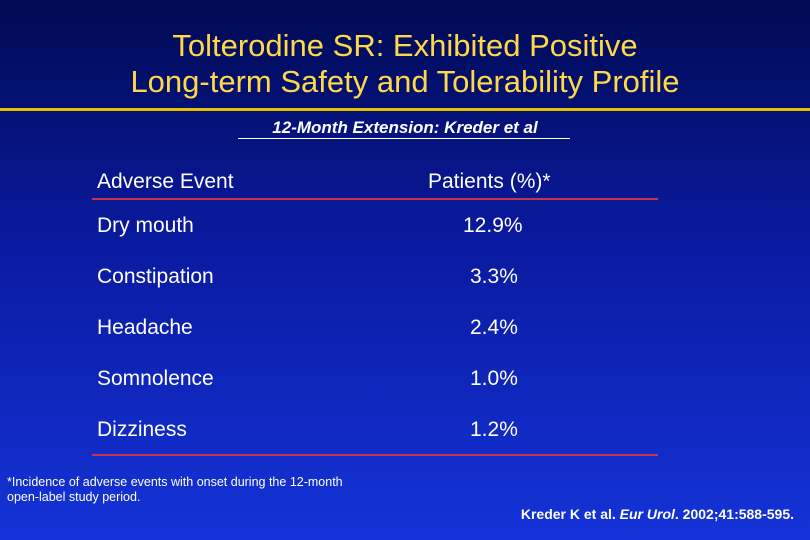 This screenshot has height=540, width=810. What do you see at coordinates (405, 45) in the screenshot?
I see `title-line-1: Tolterodine SR: Exhibited Positive` at bounding box center [405, 45].